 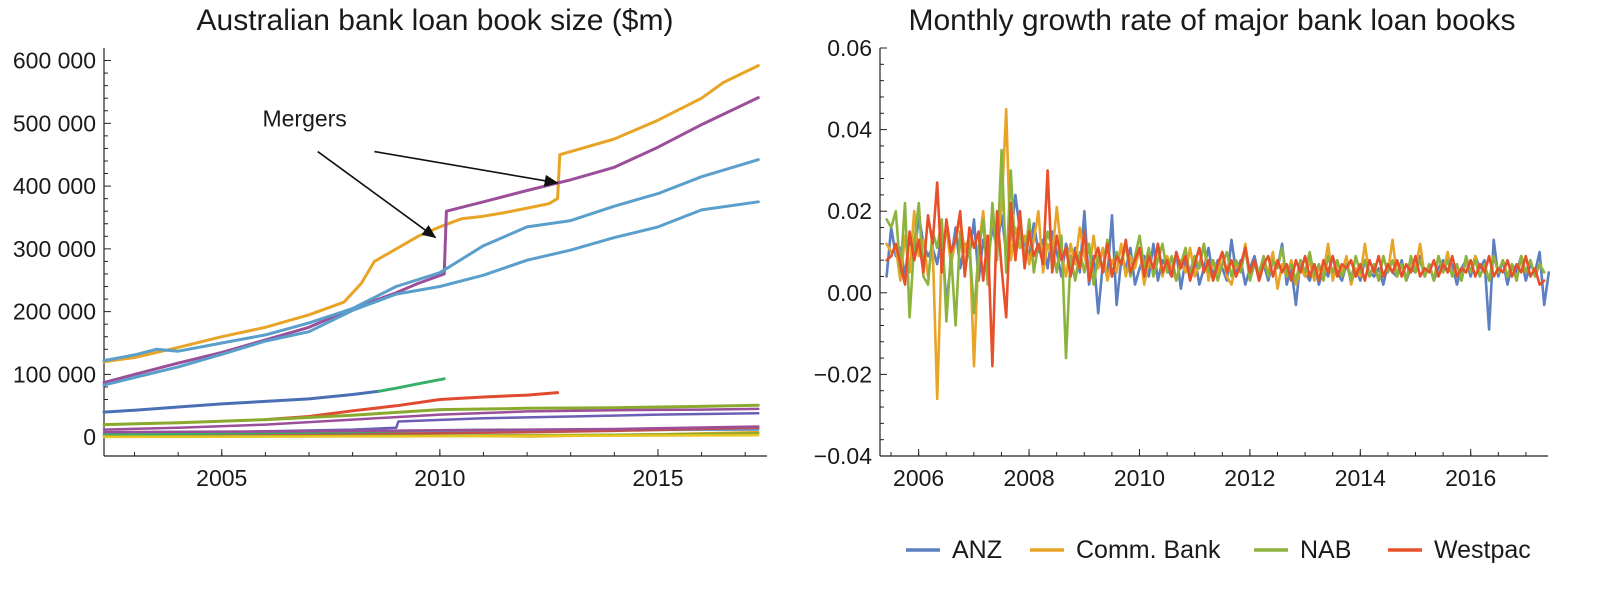 What do you see at coordinates (1148, 550) in the screenshot?
I see `legend-label: Comm. Bank` at bounding box center [1148, 550].